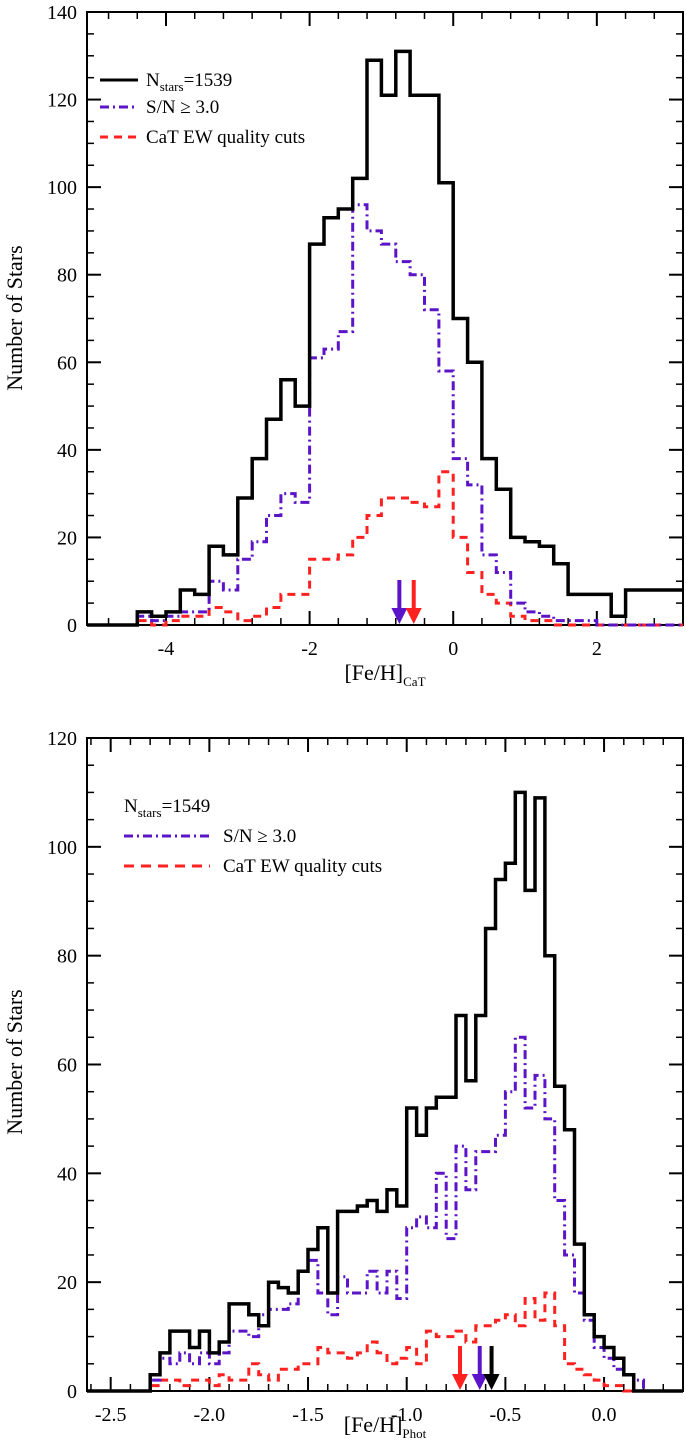  Describe the element at coordinates (309, 649) in the screenshot. I see `x-tick-label: -2` at that location.